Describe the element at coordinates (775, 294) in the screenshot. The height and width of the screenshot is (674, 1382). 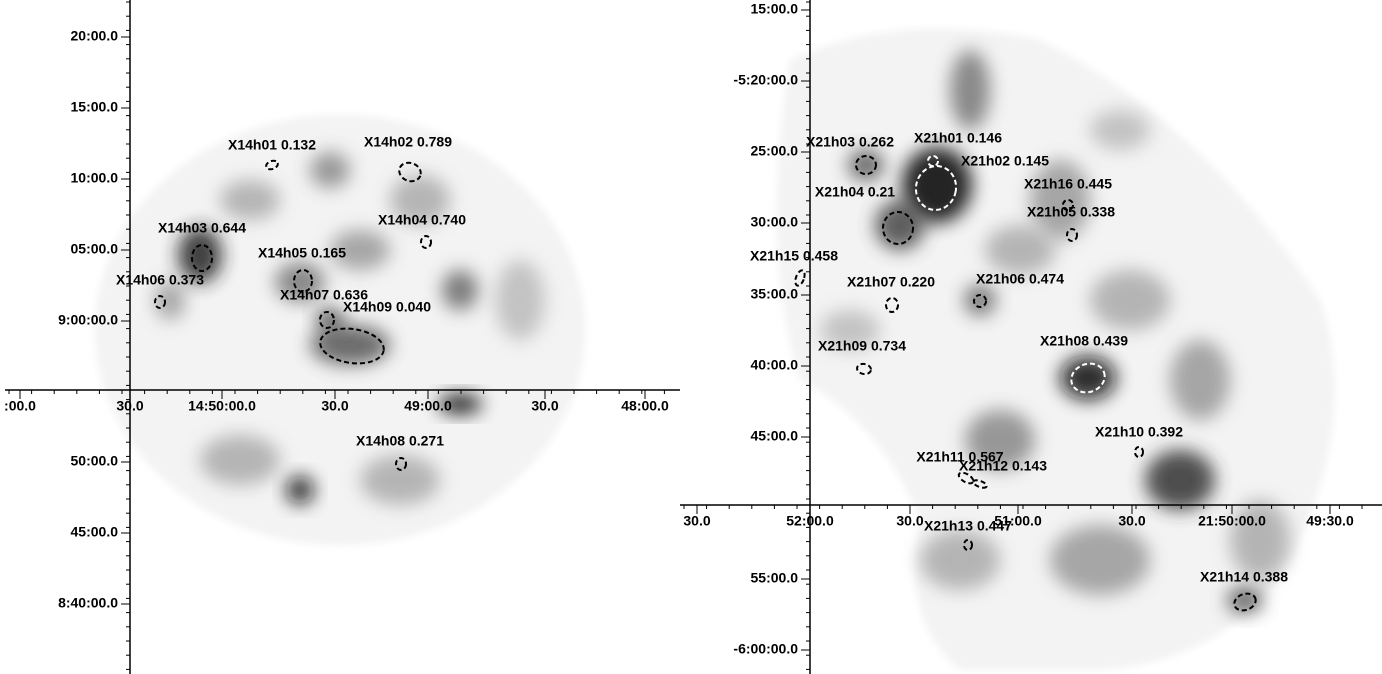
I see `y-axis-label: 35:00.0` at that location.